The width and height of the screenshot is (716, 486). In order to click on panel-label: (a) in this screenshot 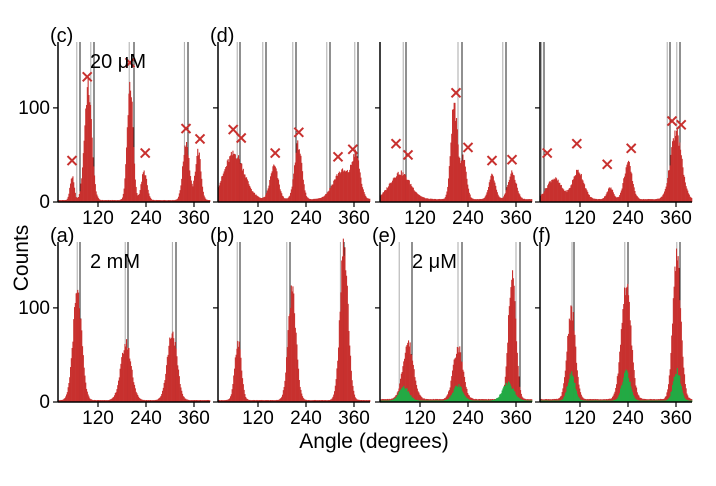, I will do `click(62, 236)`.